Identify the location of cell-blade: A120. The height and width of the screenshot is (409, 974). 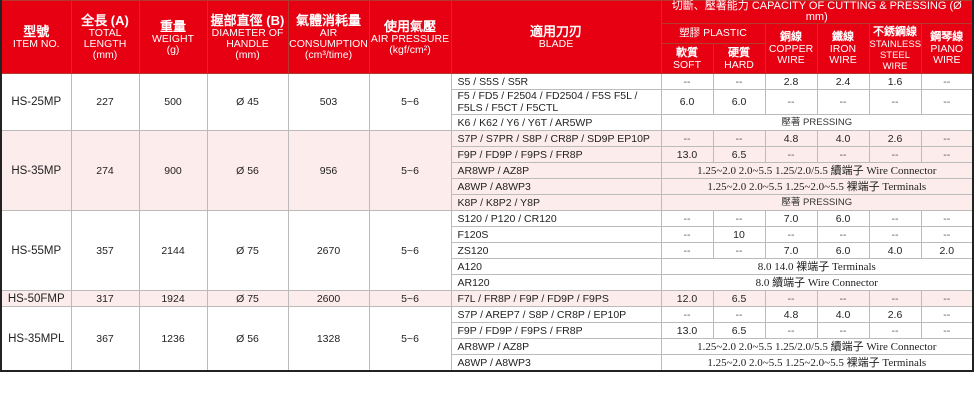
(556, 266).